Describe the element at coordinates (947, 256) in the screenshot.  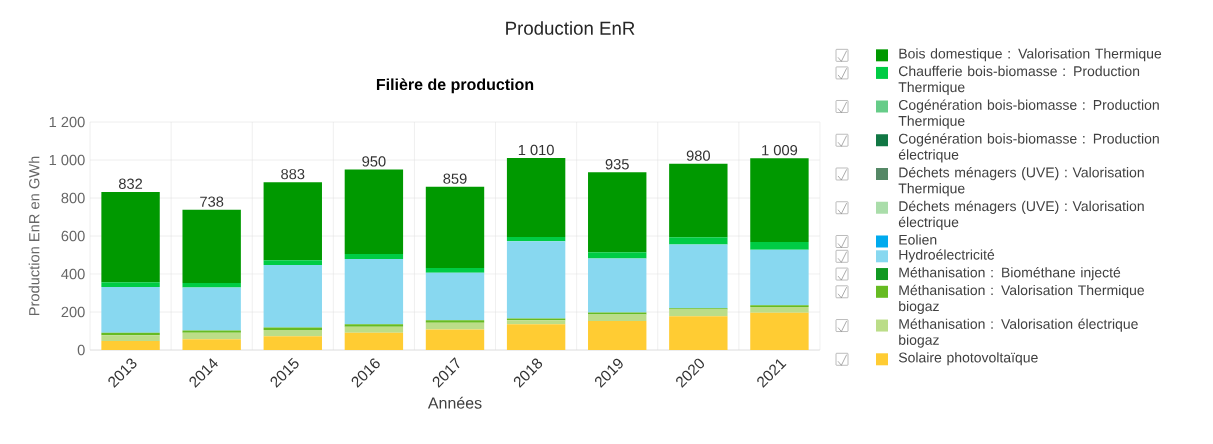
I see `legend-label: Hydroélectricité` at that location.